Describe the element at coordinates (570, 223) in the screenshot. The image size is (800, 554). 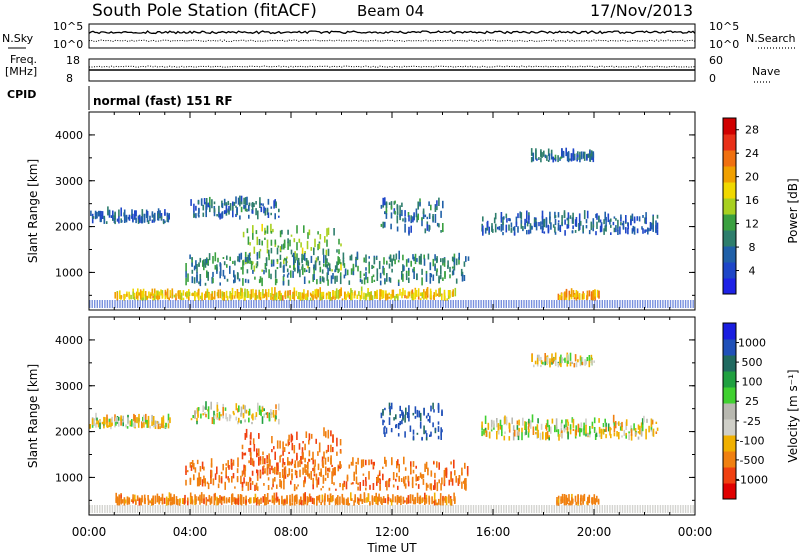
I see `echo-region` at that location.